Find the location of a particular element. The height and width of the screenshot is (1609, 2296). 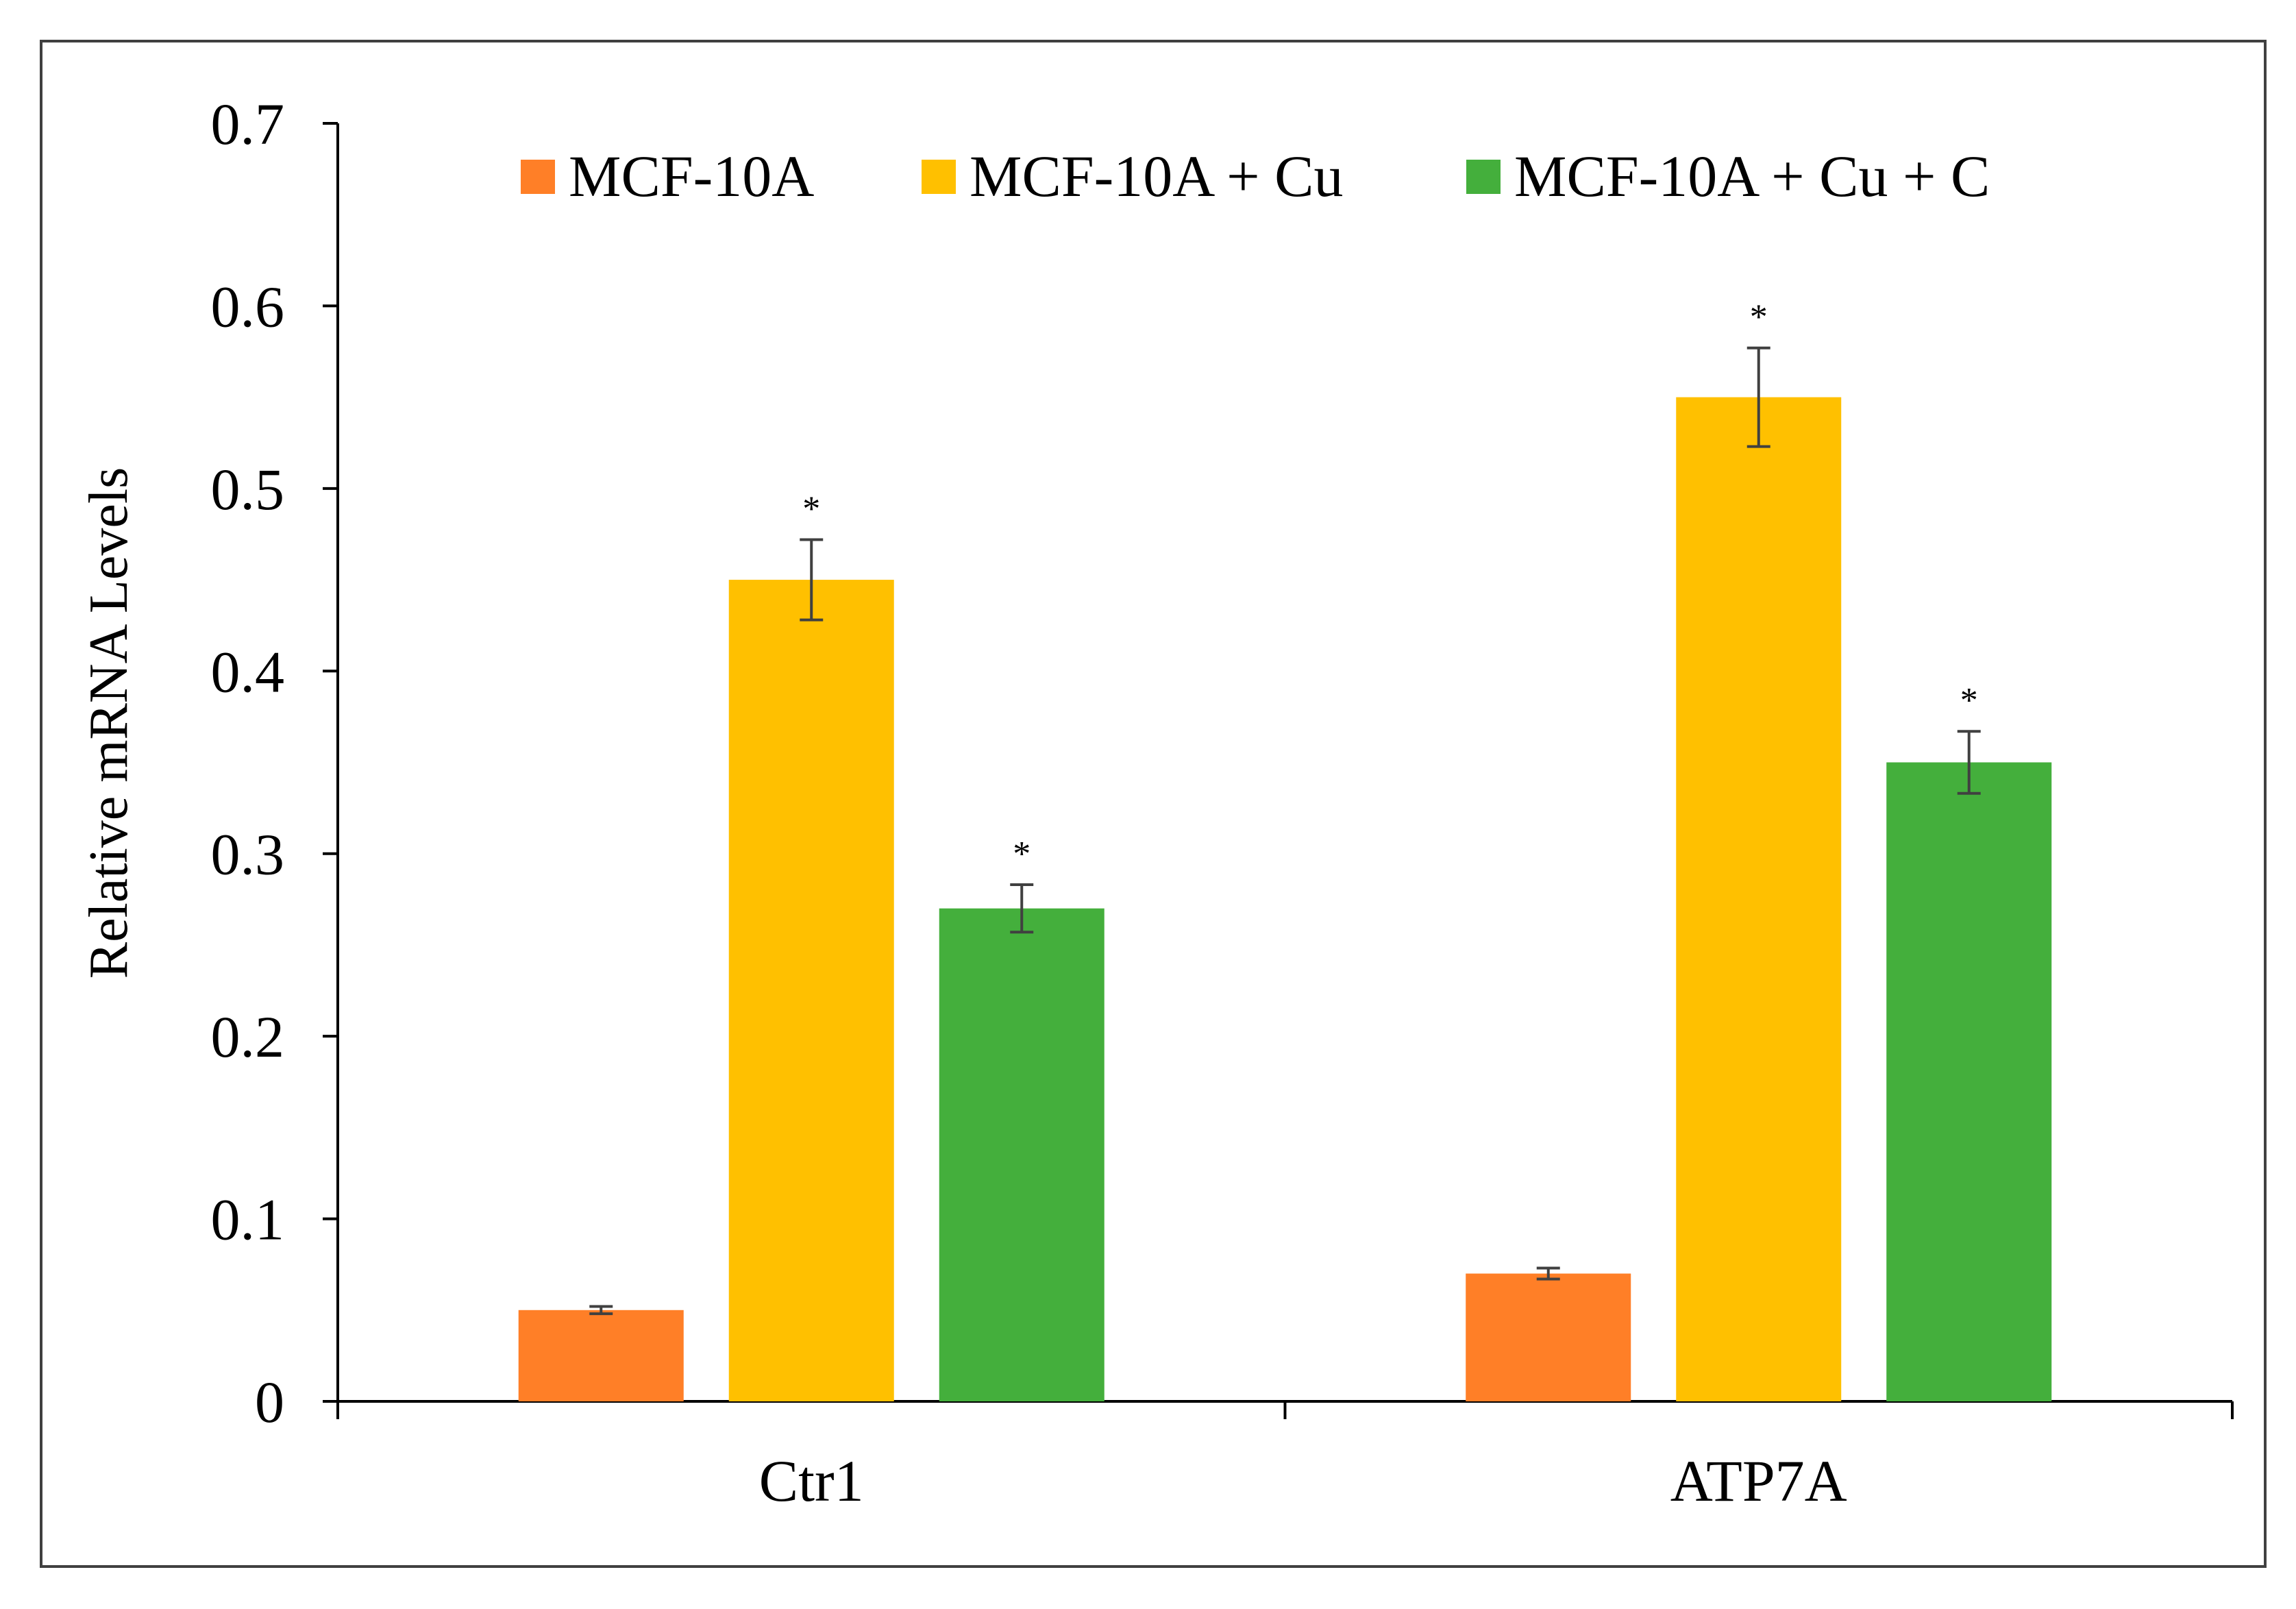

legend: MCF-10A MCF-10A + Cu MCF-10A + Cu + C is located at coordinates (1255, 176).